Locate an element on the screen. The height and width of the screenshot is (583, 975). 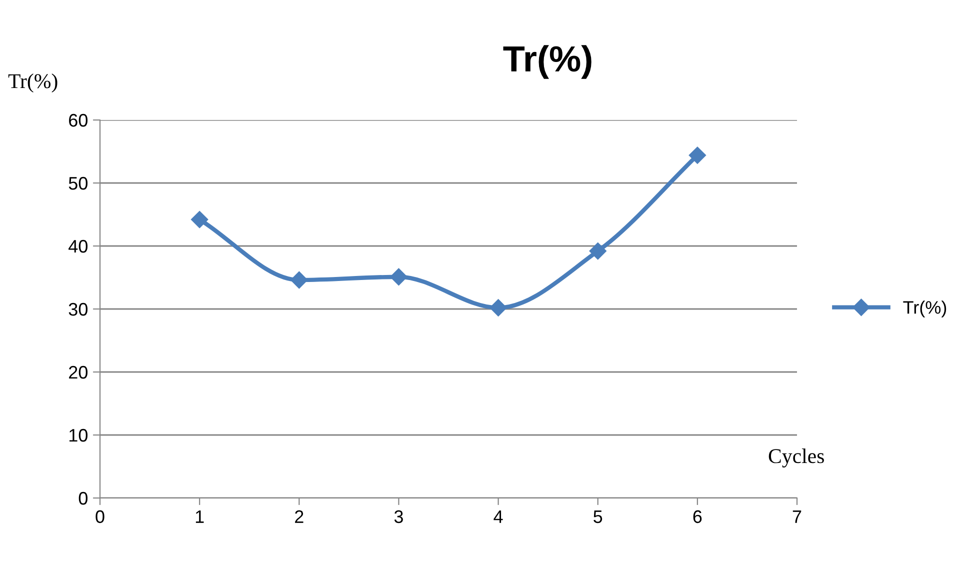
x-tick-label: 0 is located at coordinates (100, 517).